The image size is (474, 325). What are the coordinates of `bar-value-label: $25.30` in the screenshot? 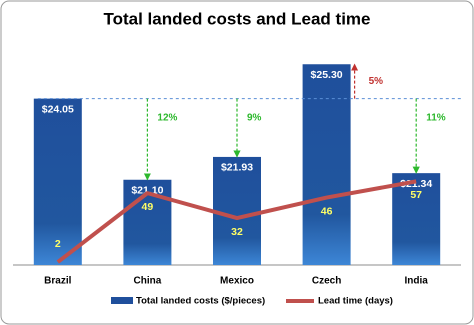 It's located at (327, 75).